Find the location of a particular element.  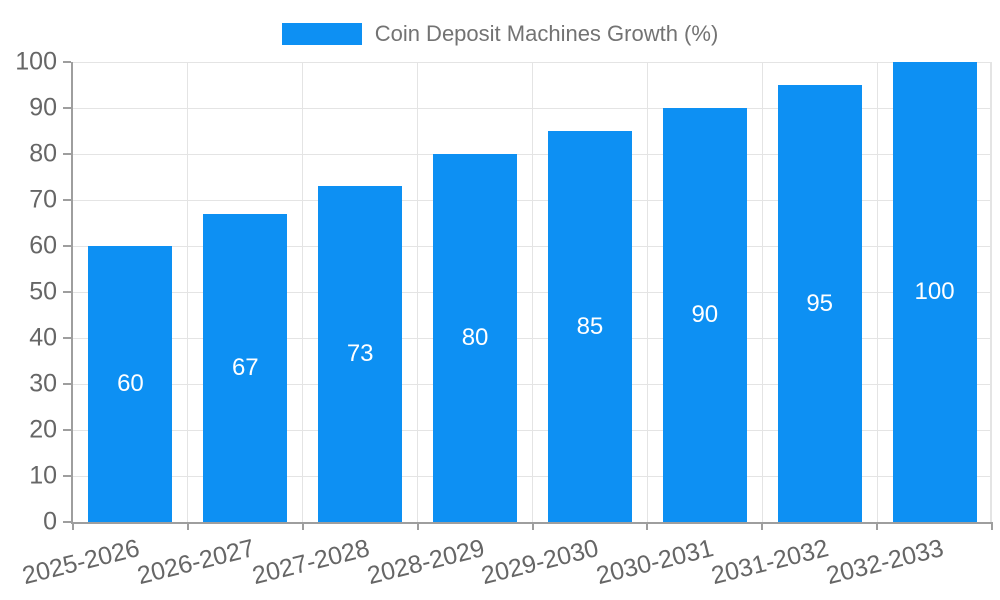

y-axis-tick-label: 80 is located at coordinates (43, 153).